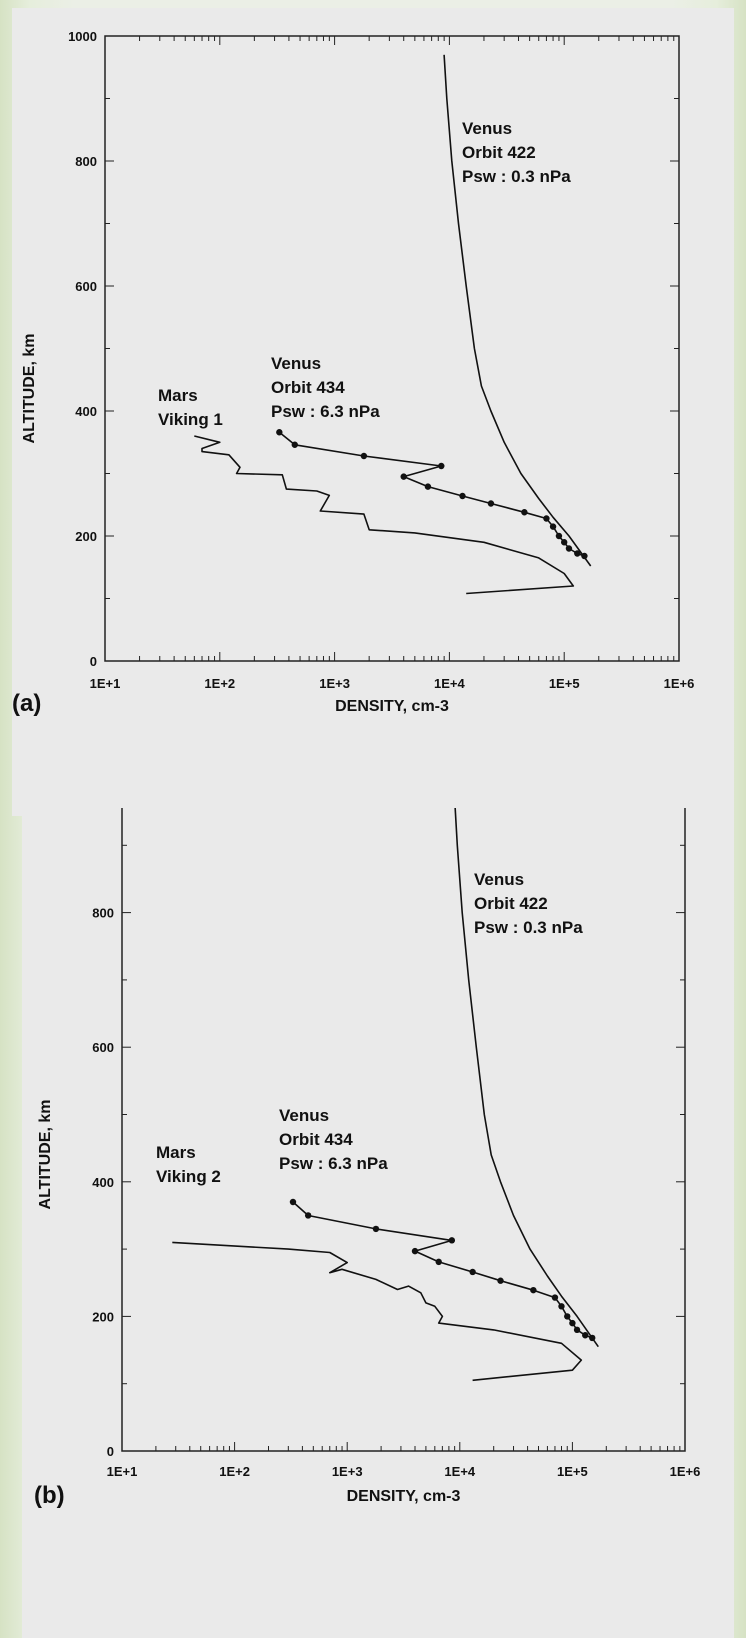  Describe the element at coordinates (82, 36) in the screenshot. I see `y-tick-label: 1000` at that location.